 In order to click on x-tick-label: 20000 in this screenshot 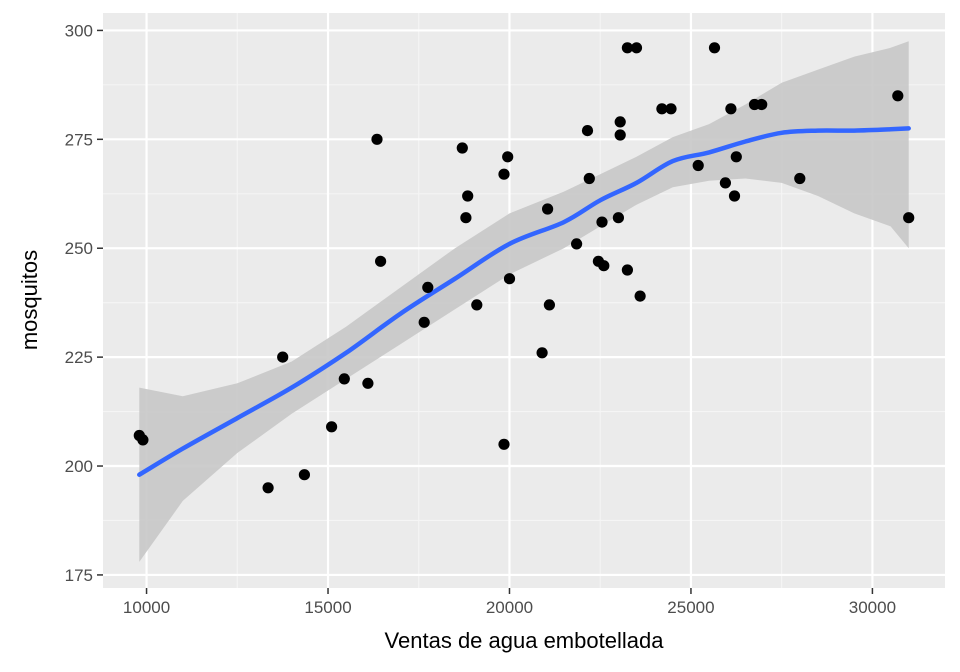, I will do `click(509, 607)`.